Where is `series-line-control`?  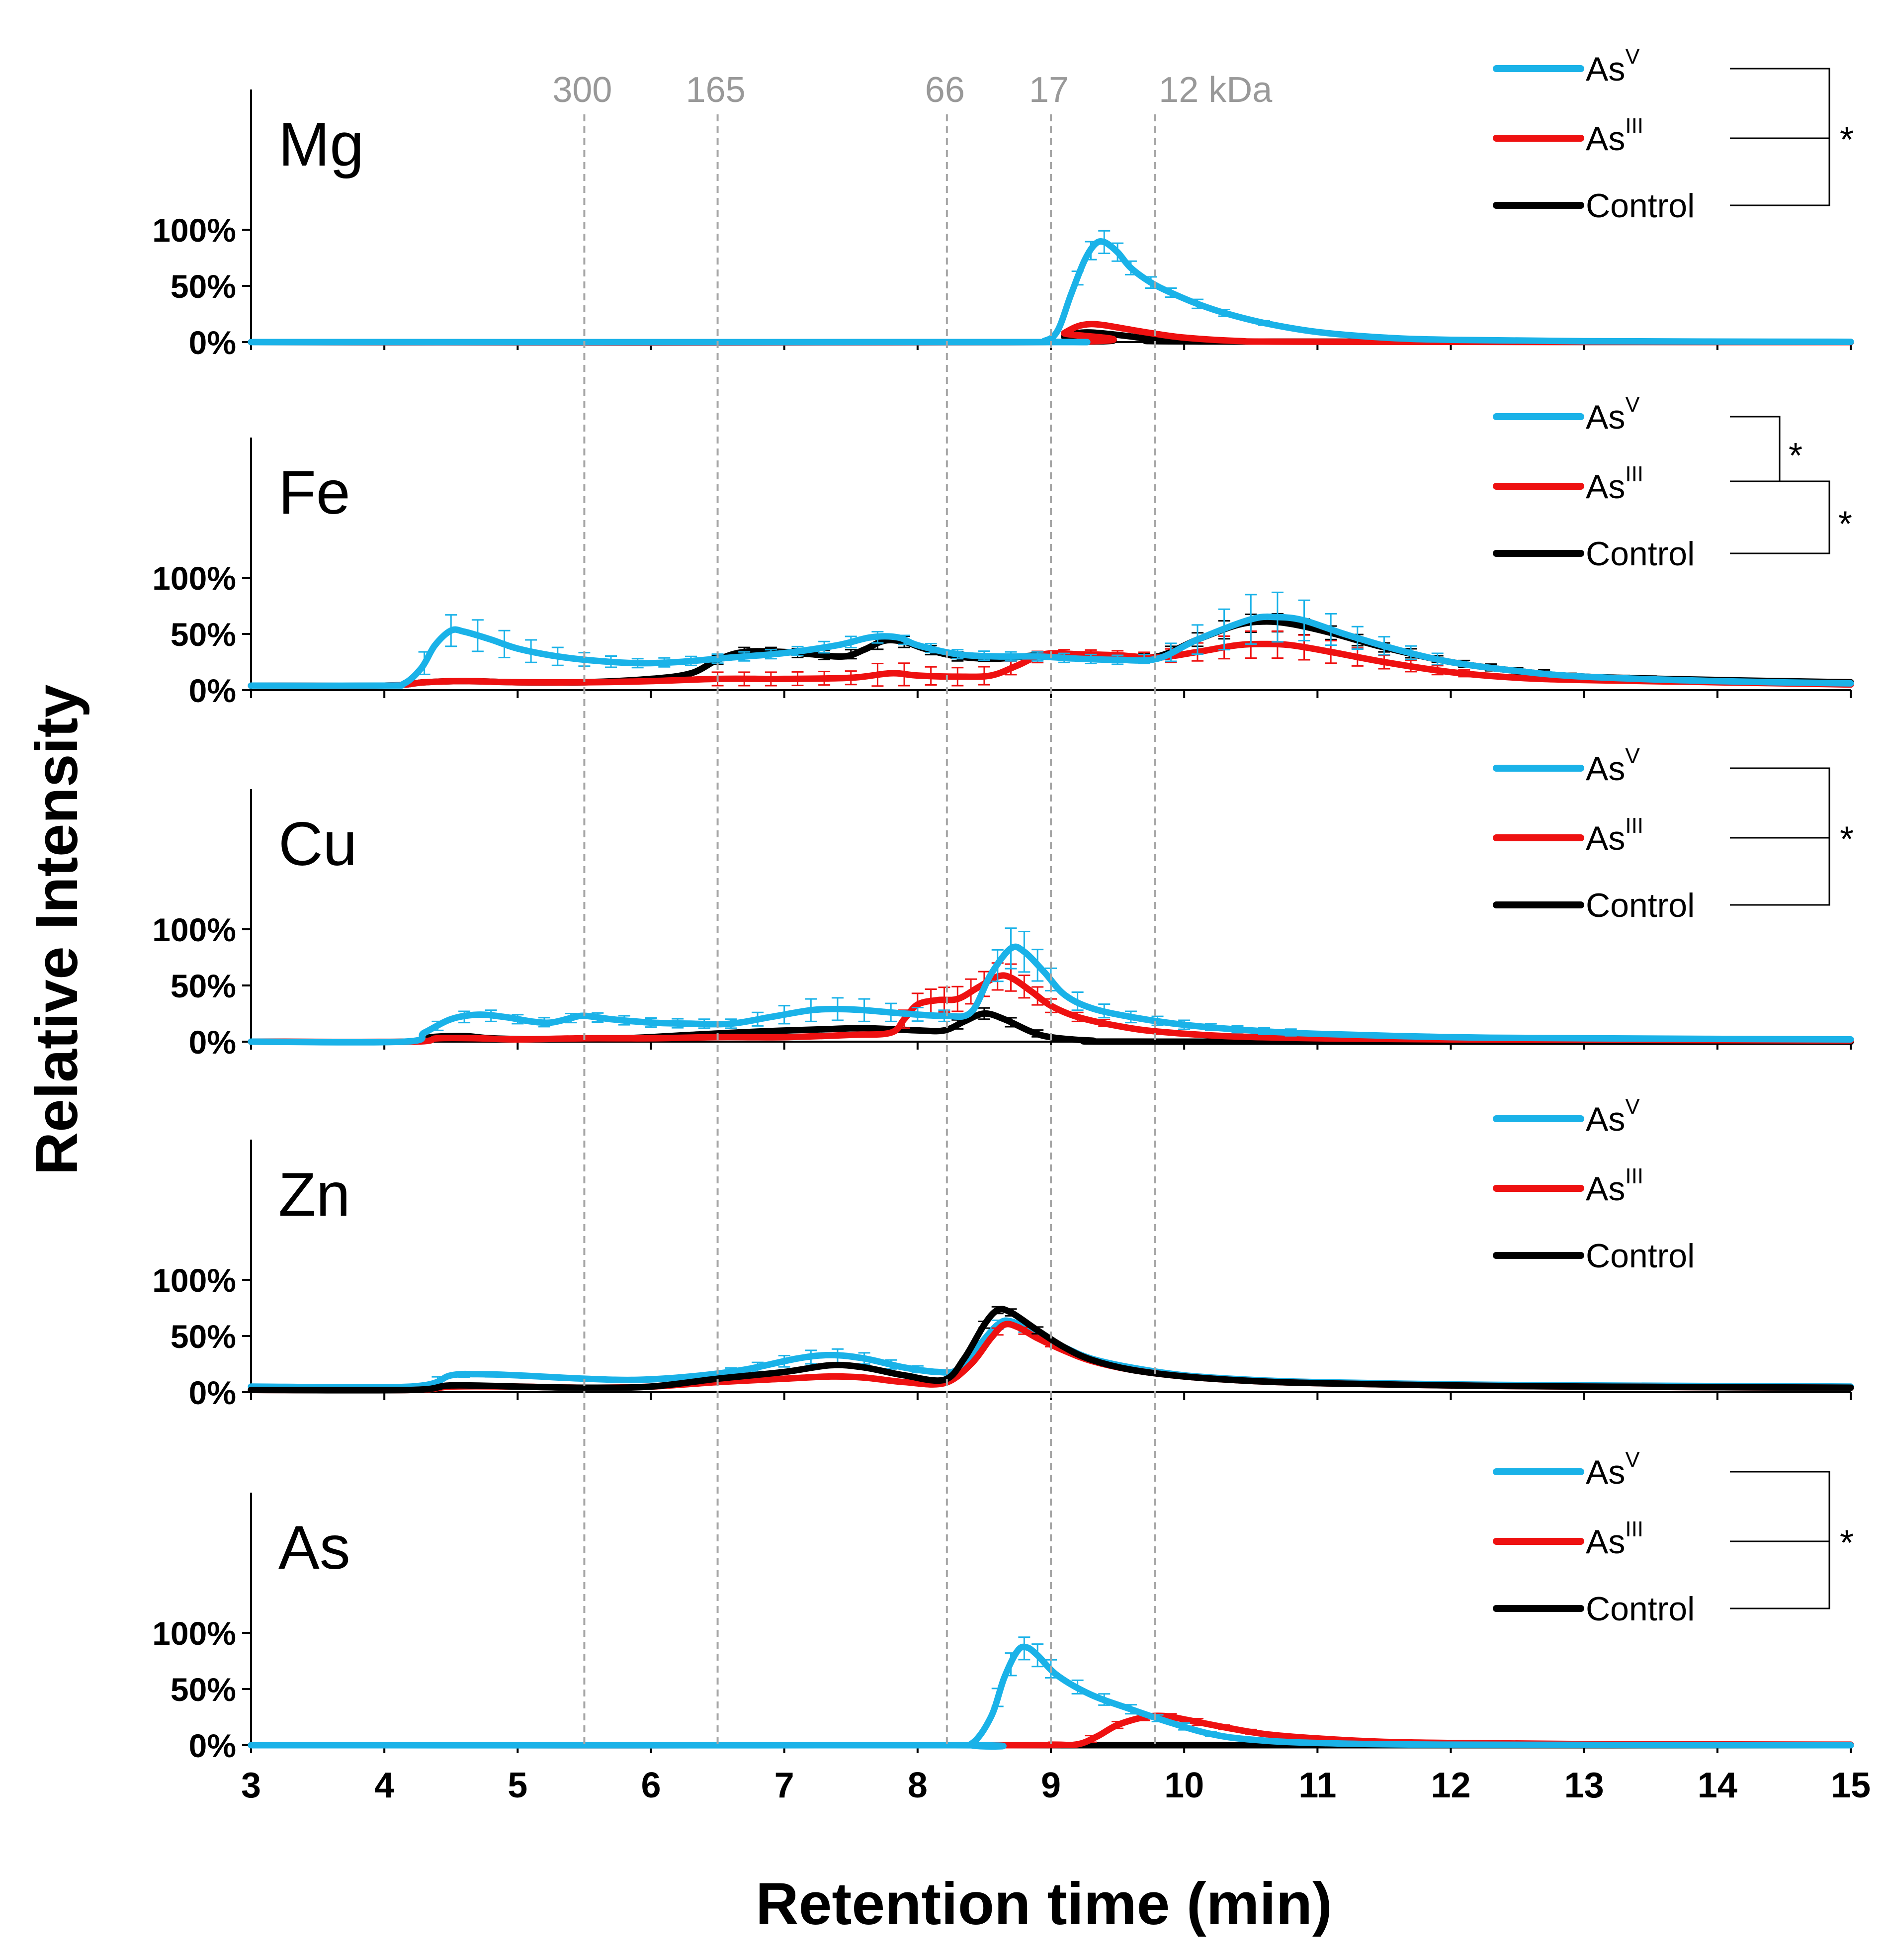
series-line-control is located at coordinates (1051, 1350).